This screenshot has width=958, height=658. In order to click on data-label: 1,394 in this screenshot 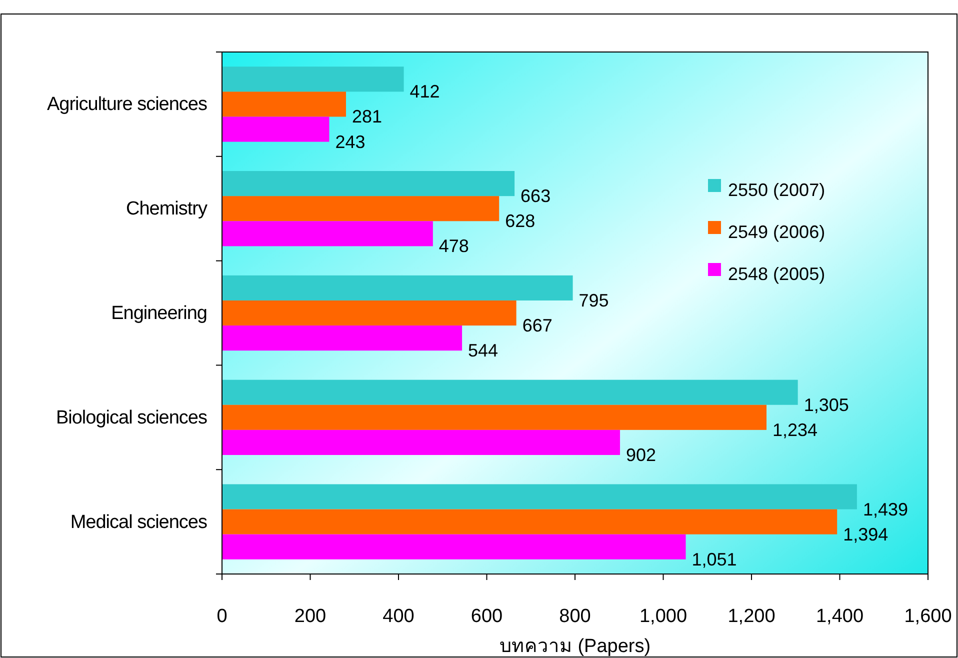, I will do `click(865, 534)`.